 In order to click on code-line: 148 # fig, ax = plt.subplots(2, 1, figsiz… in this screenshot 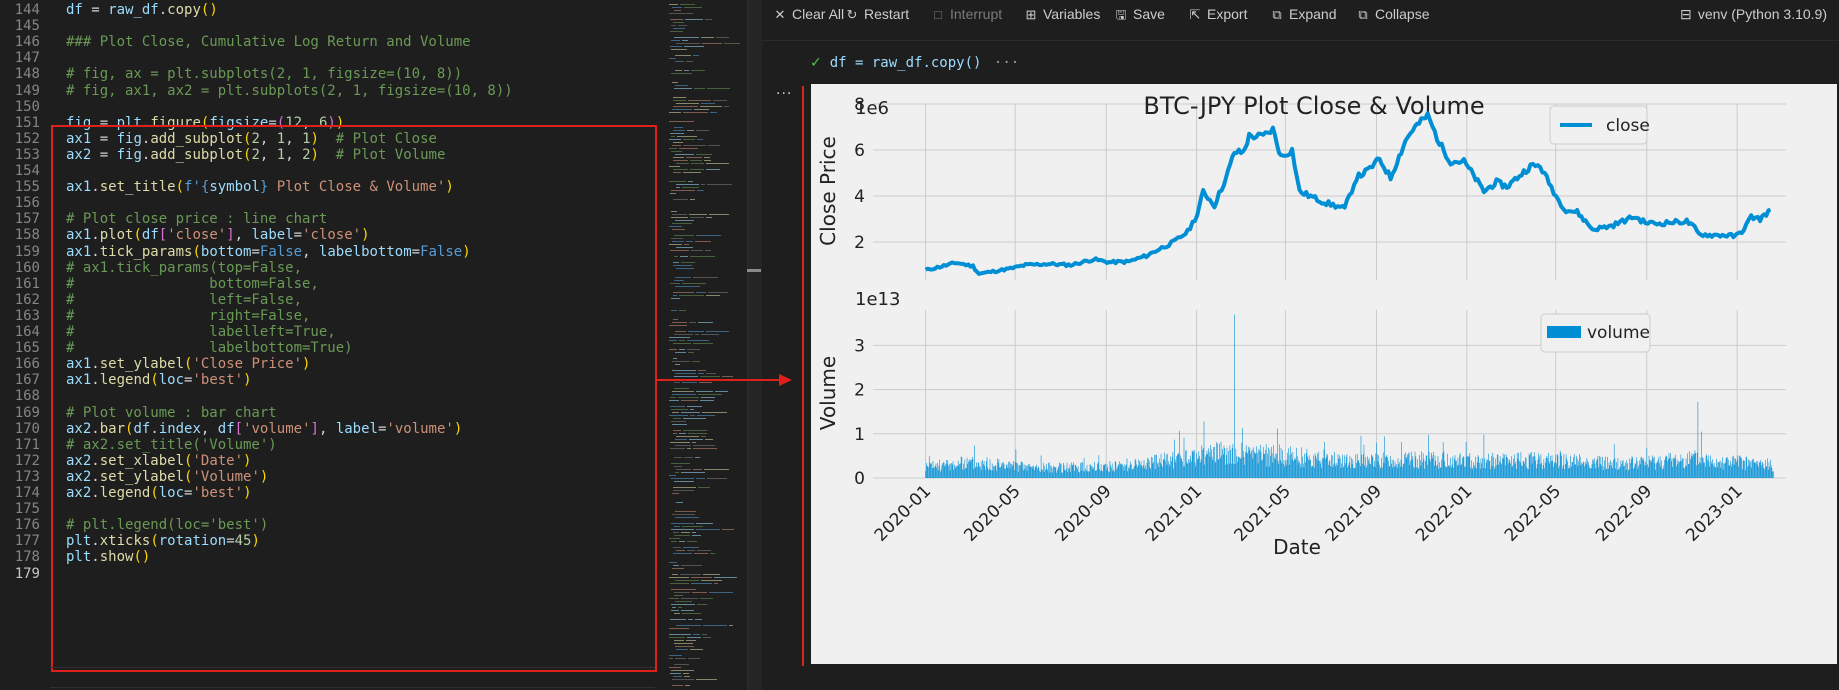, I will do `click(330, 74)`.